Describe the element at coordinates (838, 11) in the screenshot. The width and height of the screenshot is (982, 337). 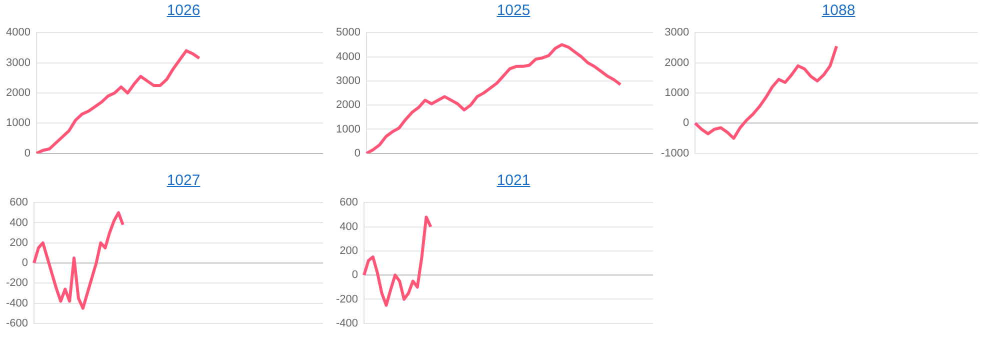
I see `chart-title: 1088` at that location.